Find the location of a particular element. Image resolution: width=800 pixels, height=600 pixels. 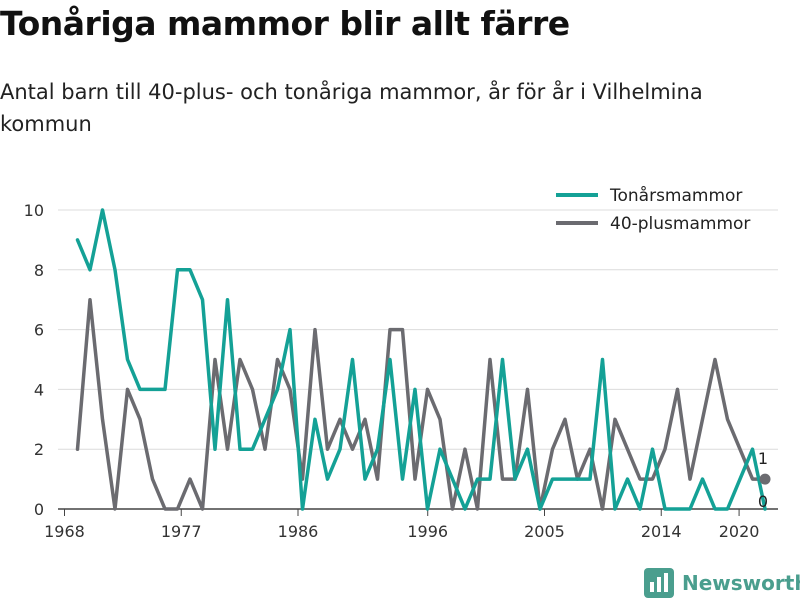

end-markers: 10 is located at coordinates (764, 480).